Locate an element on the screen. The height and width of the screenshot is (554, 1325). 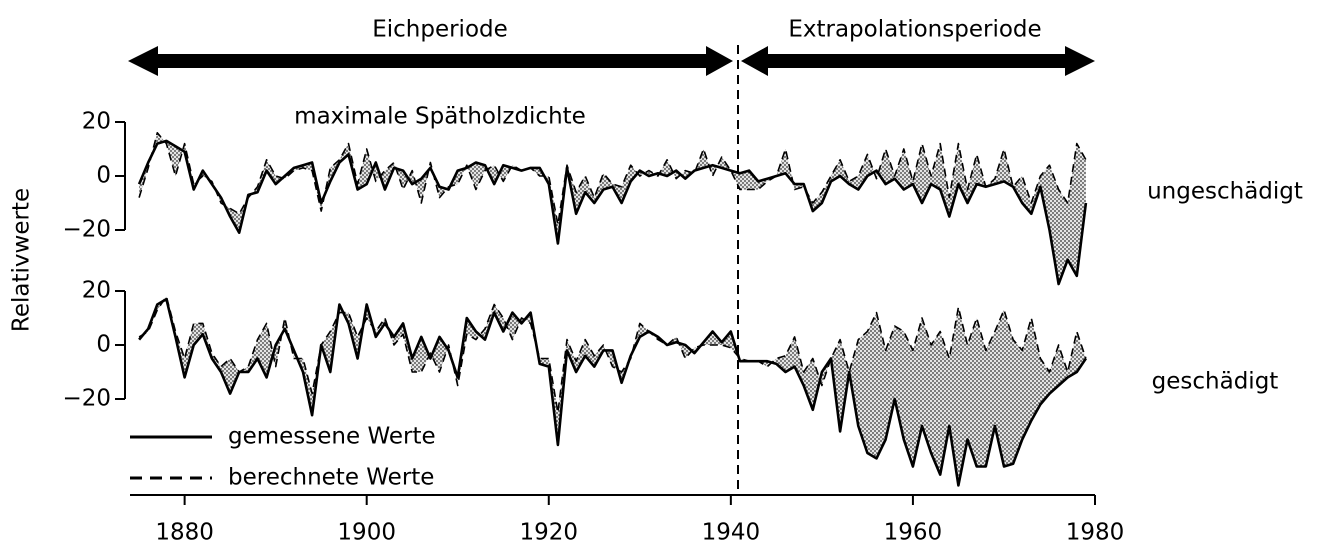
x-tick-label: 1900 is located at coordinates (366, 533).